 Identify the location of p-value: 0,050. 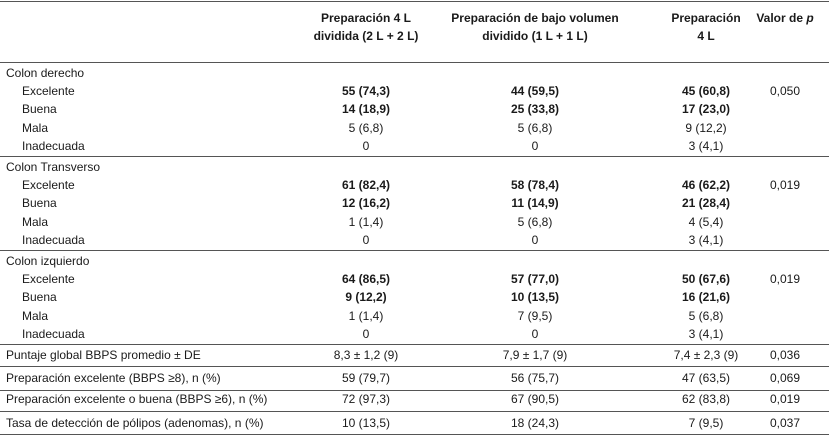
(785, 91).